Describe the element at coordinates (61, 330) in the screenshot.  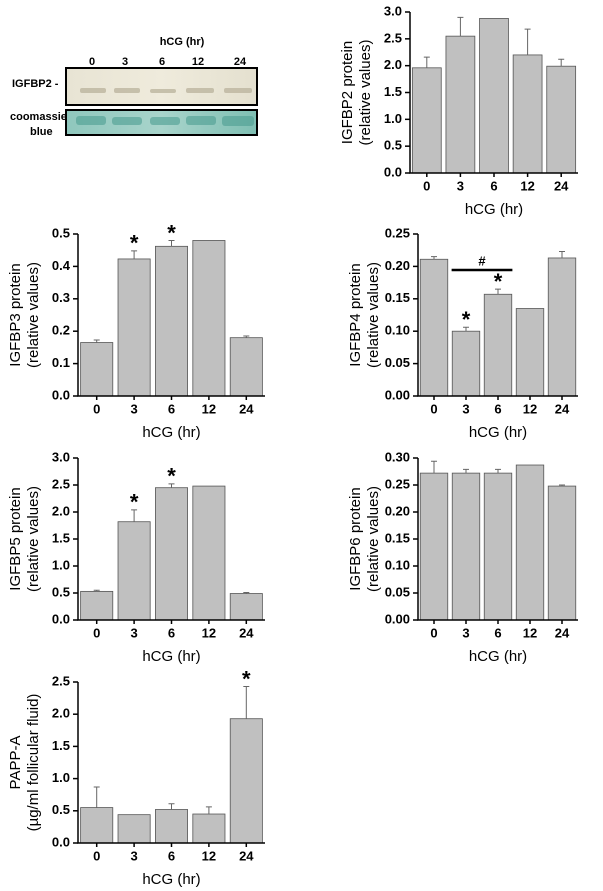
I see `y-tick-label: 0.2` at that location.